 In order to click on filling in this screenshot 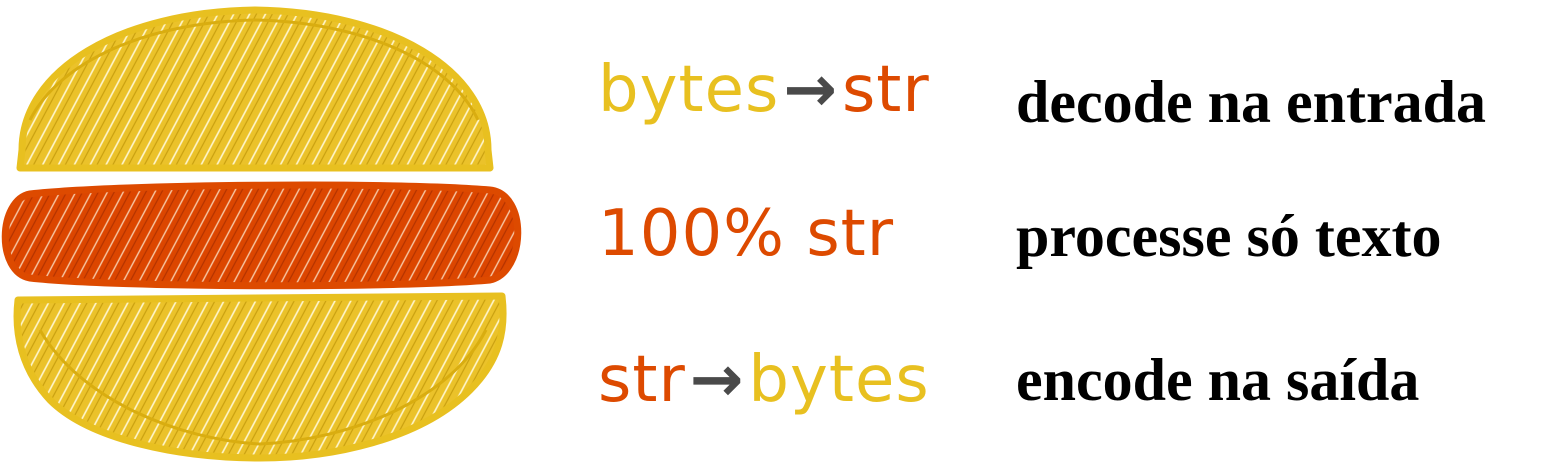, I will do `click(261, 235)`.